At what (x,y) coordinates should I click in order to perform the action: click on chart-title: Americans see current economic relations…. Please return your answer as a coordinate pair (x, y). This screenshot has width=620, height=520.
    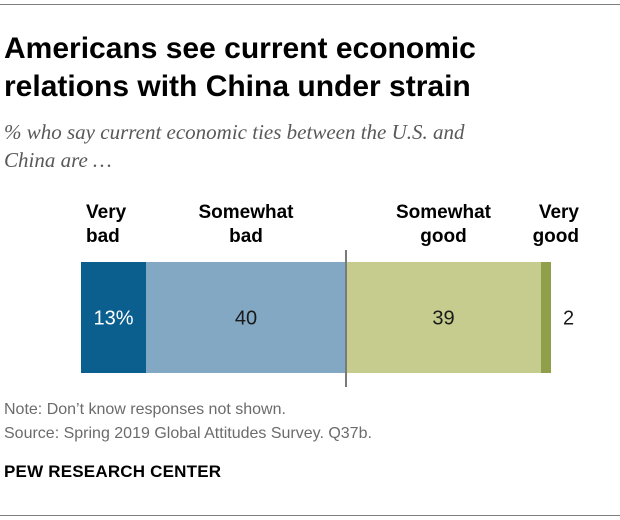
    Looking at the image, I should click on (304, 68).